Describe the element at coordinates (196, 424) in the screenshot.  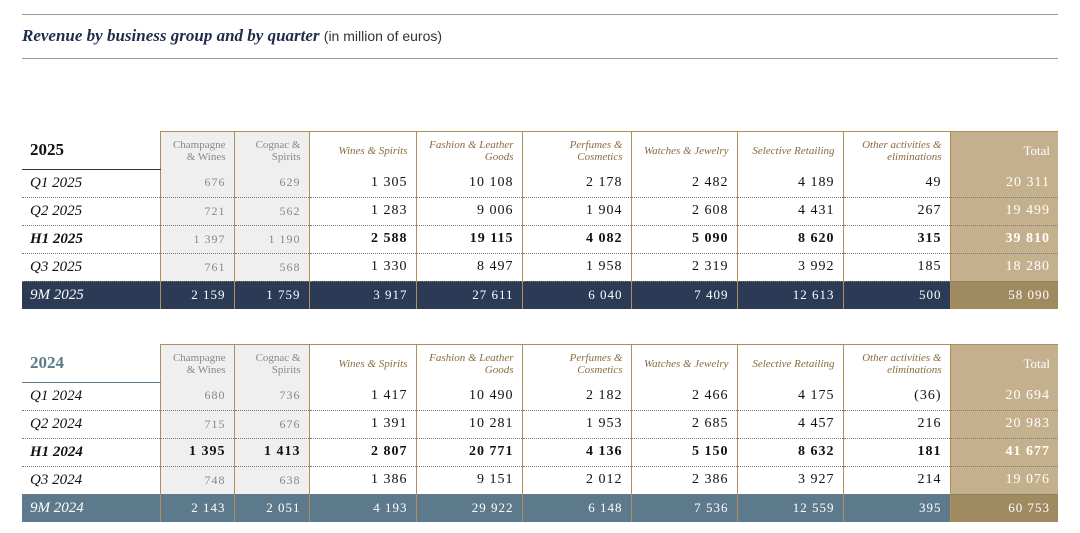
I see `cell: 715` at that location.